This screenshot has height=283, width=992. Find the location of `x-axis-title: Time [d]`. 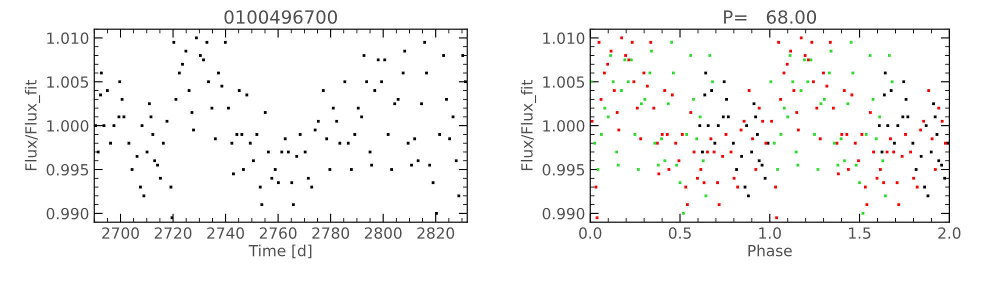

x-axis-title: Time [d] is located at coordinates (280, 251).